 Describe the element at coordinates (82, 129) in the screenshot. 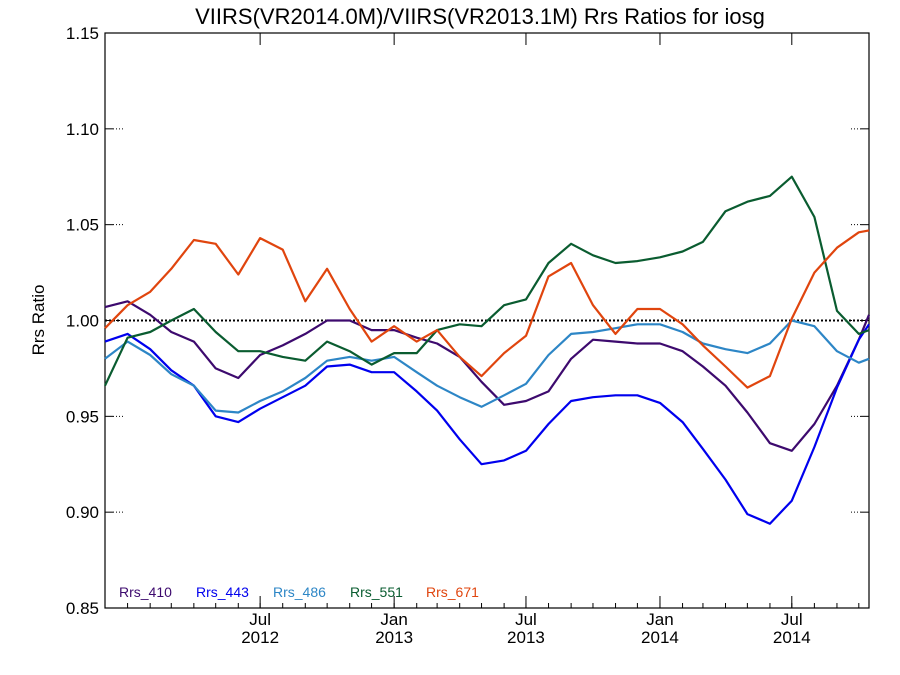

I see `y-tick-label: 1.10` at that location.